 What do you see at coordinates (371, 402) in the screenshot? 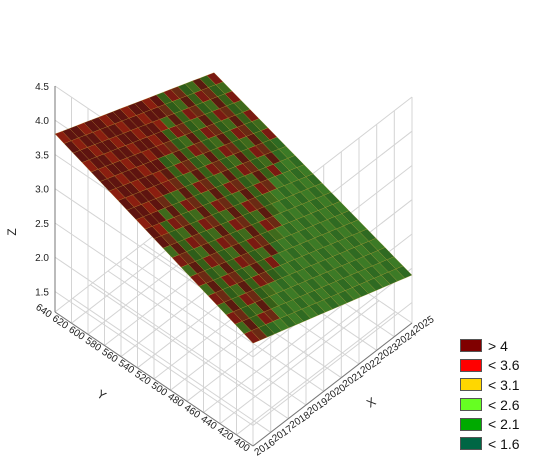
I see `x-axis-label: X` at bounding box center [371, 402].